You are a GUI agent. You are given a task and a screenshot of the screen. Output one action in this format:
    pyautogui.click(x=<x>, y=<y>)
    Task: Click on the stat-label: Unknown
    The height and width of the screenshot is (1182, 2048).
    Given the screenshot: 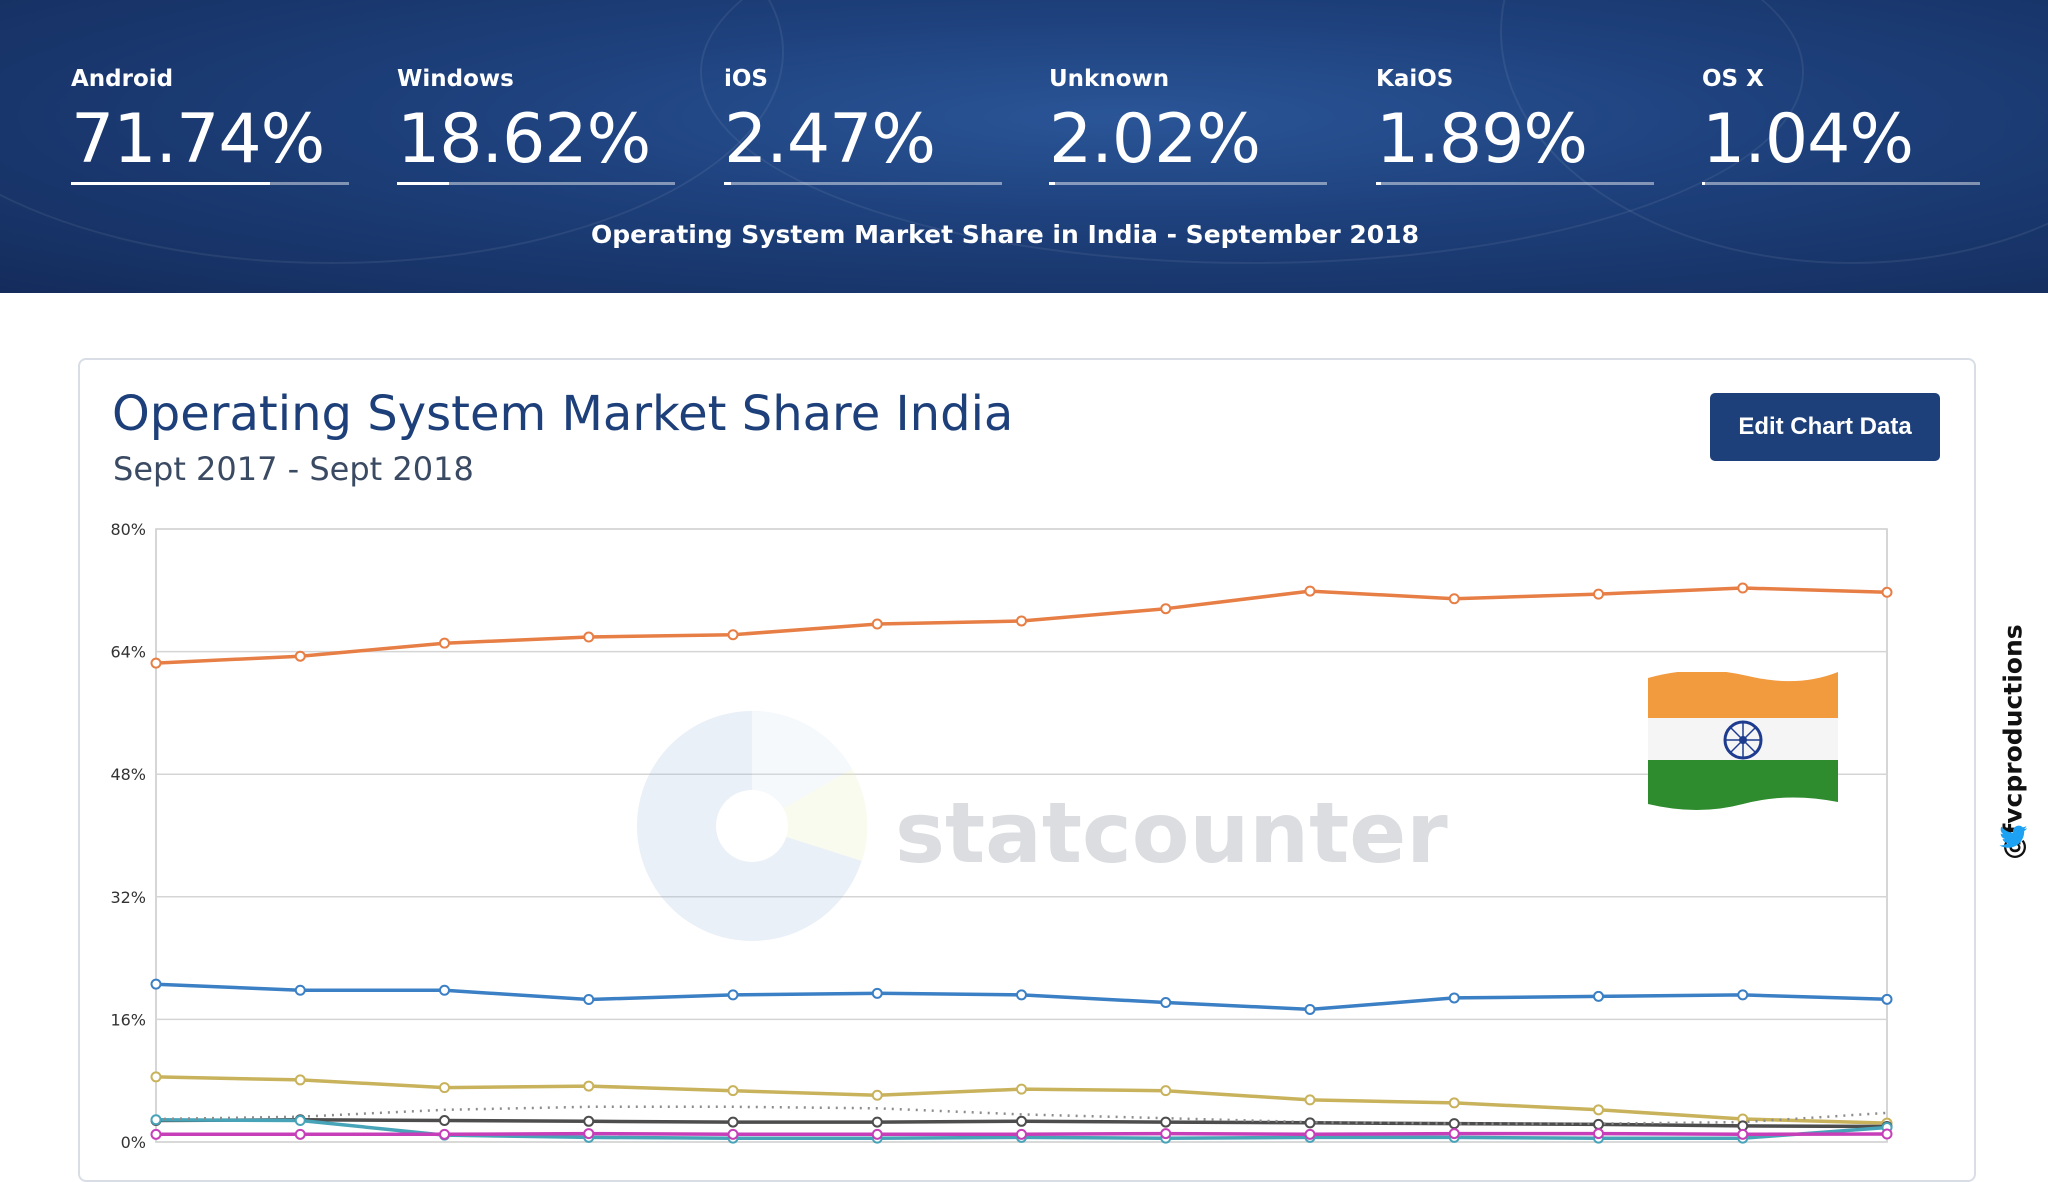 What is the action you would take?
    pyautogui.click(x=1109, y=79)
    